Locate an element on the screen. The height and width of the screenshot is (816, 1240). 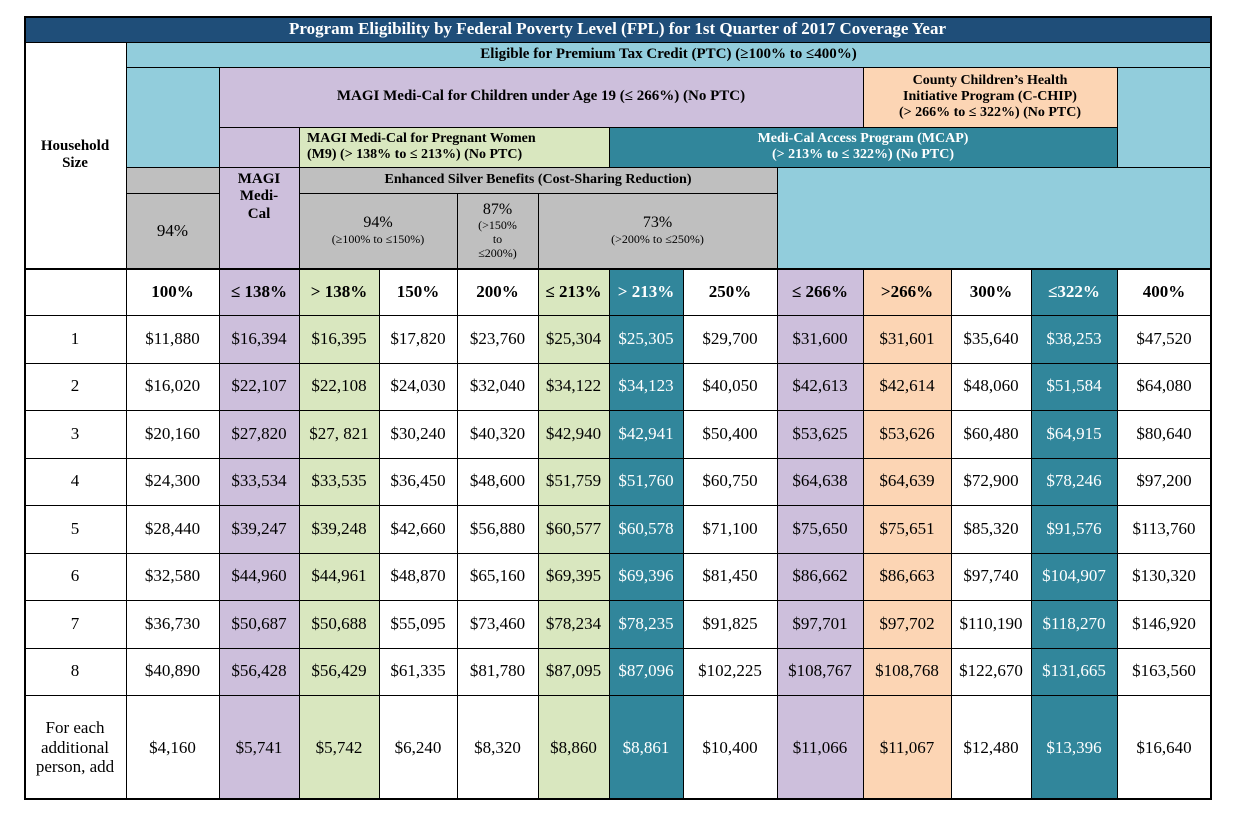
income-cell: $42,941 is located at coordinates (646, 434).